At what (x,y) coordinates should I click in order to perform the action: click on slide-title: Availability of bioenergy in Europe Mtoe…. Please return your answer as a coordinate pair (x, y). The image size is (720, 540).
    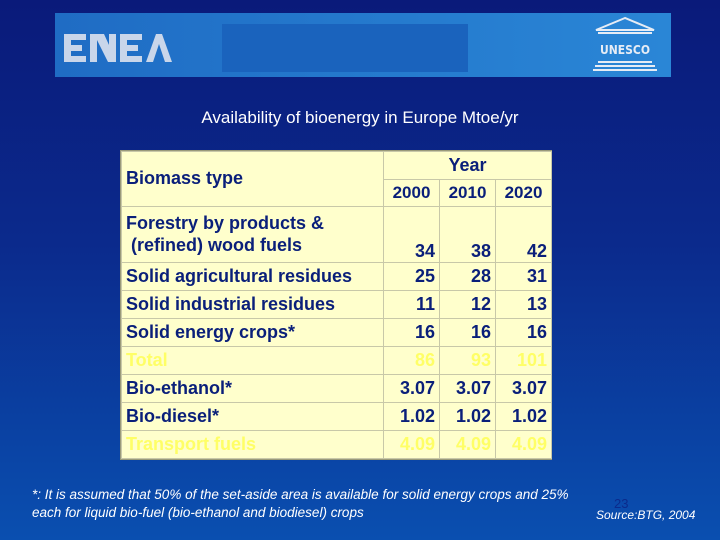
    Looking at the image, I should click on (360, 117).